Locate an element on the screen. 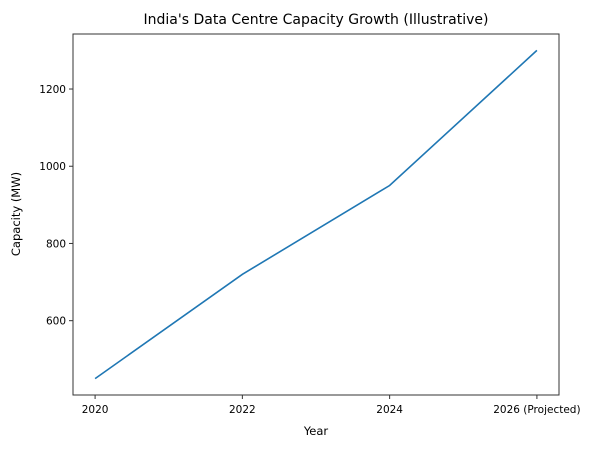 This screenshot has height=449, width=600. x-axis: 2020 2022 2024 2026 (Projected) is located at coordinates (331, 405).